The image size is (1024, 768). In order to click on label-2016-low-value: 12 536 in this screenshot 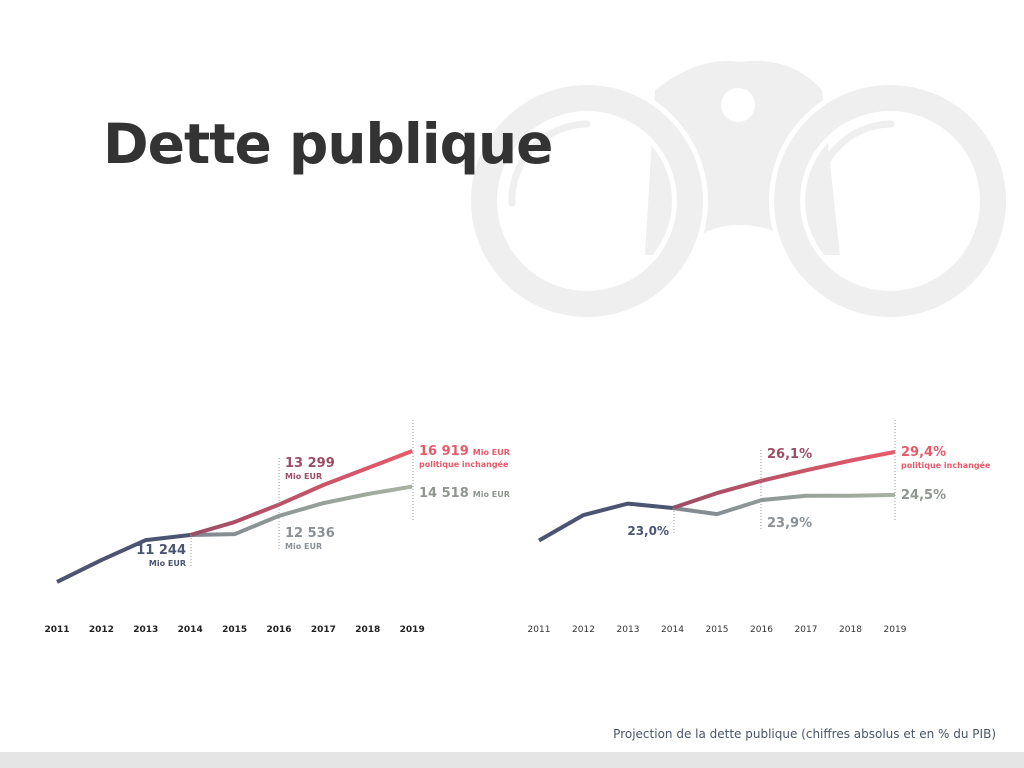, I will do `click(310, 533)`.